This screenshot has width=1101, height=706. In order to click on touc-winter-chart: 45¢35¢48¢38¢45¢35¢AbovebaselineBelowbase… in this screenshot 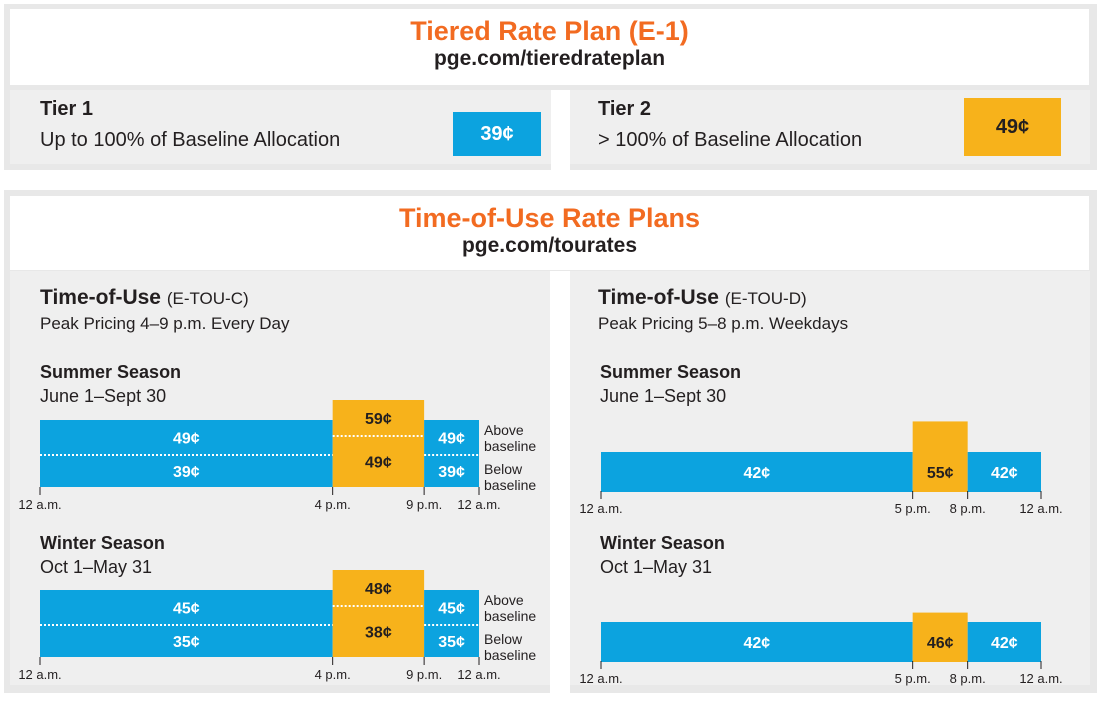, I will do `click(277, 626)`.